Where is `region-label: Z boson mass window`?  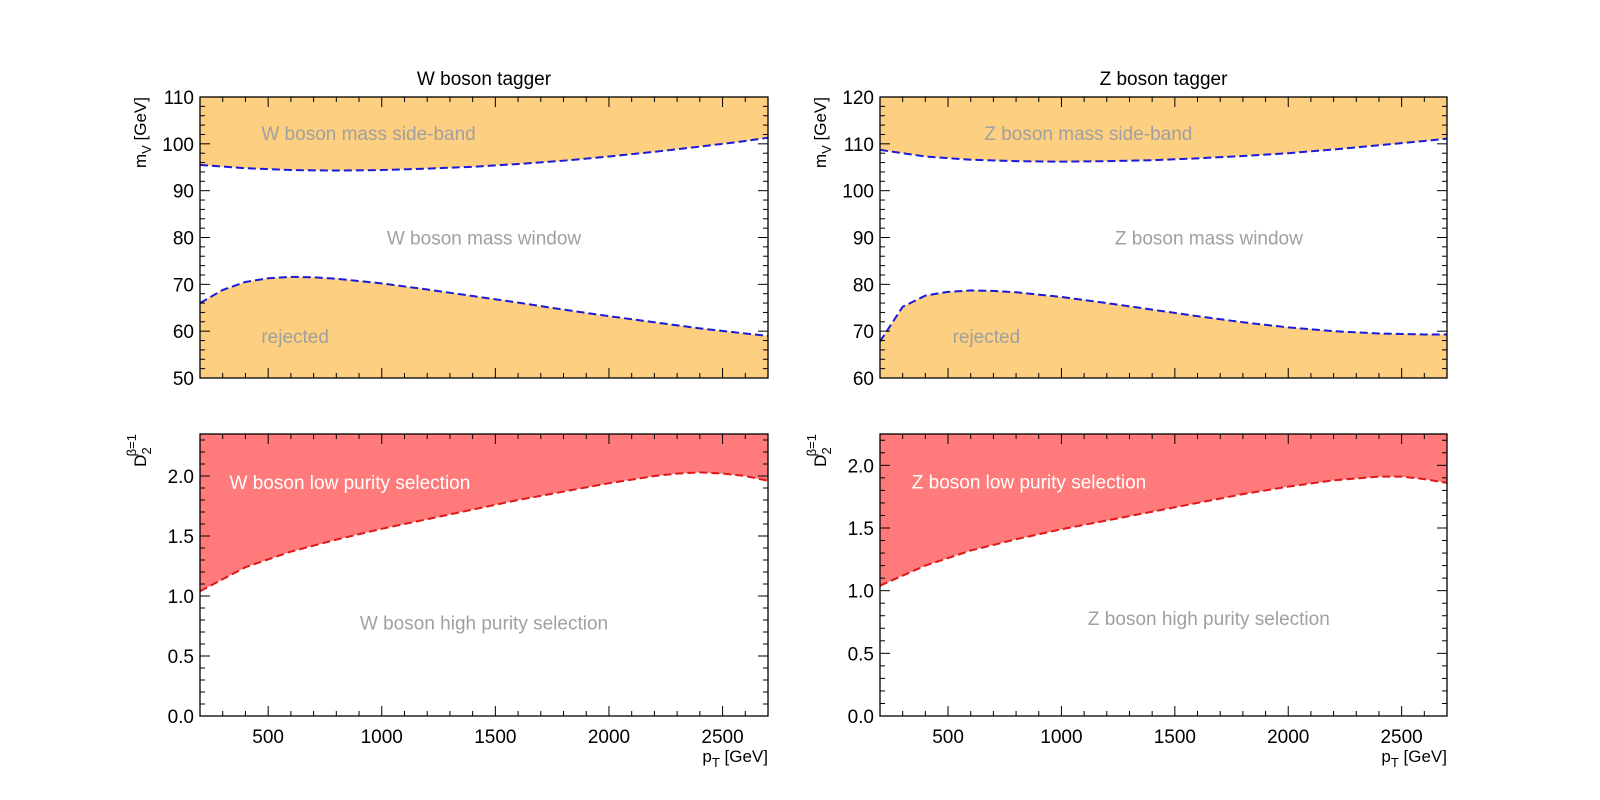 region-label: Z boson mass window is located at coordinates (1209, 239).